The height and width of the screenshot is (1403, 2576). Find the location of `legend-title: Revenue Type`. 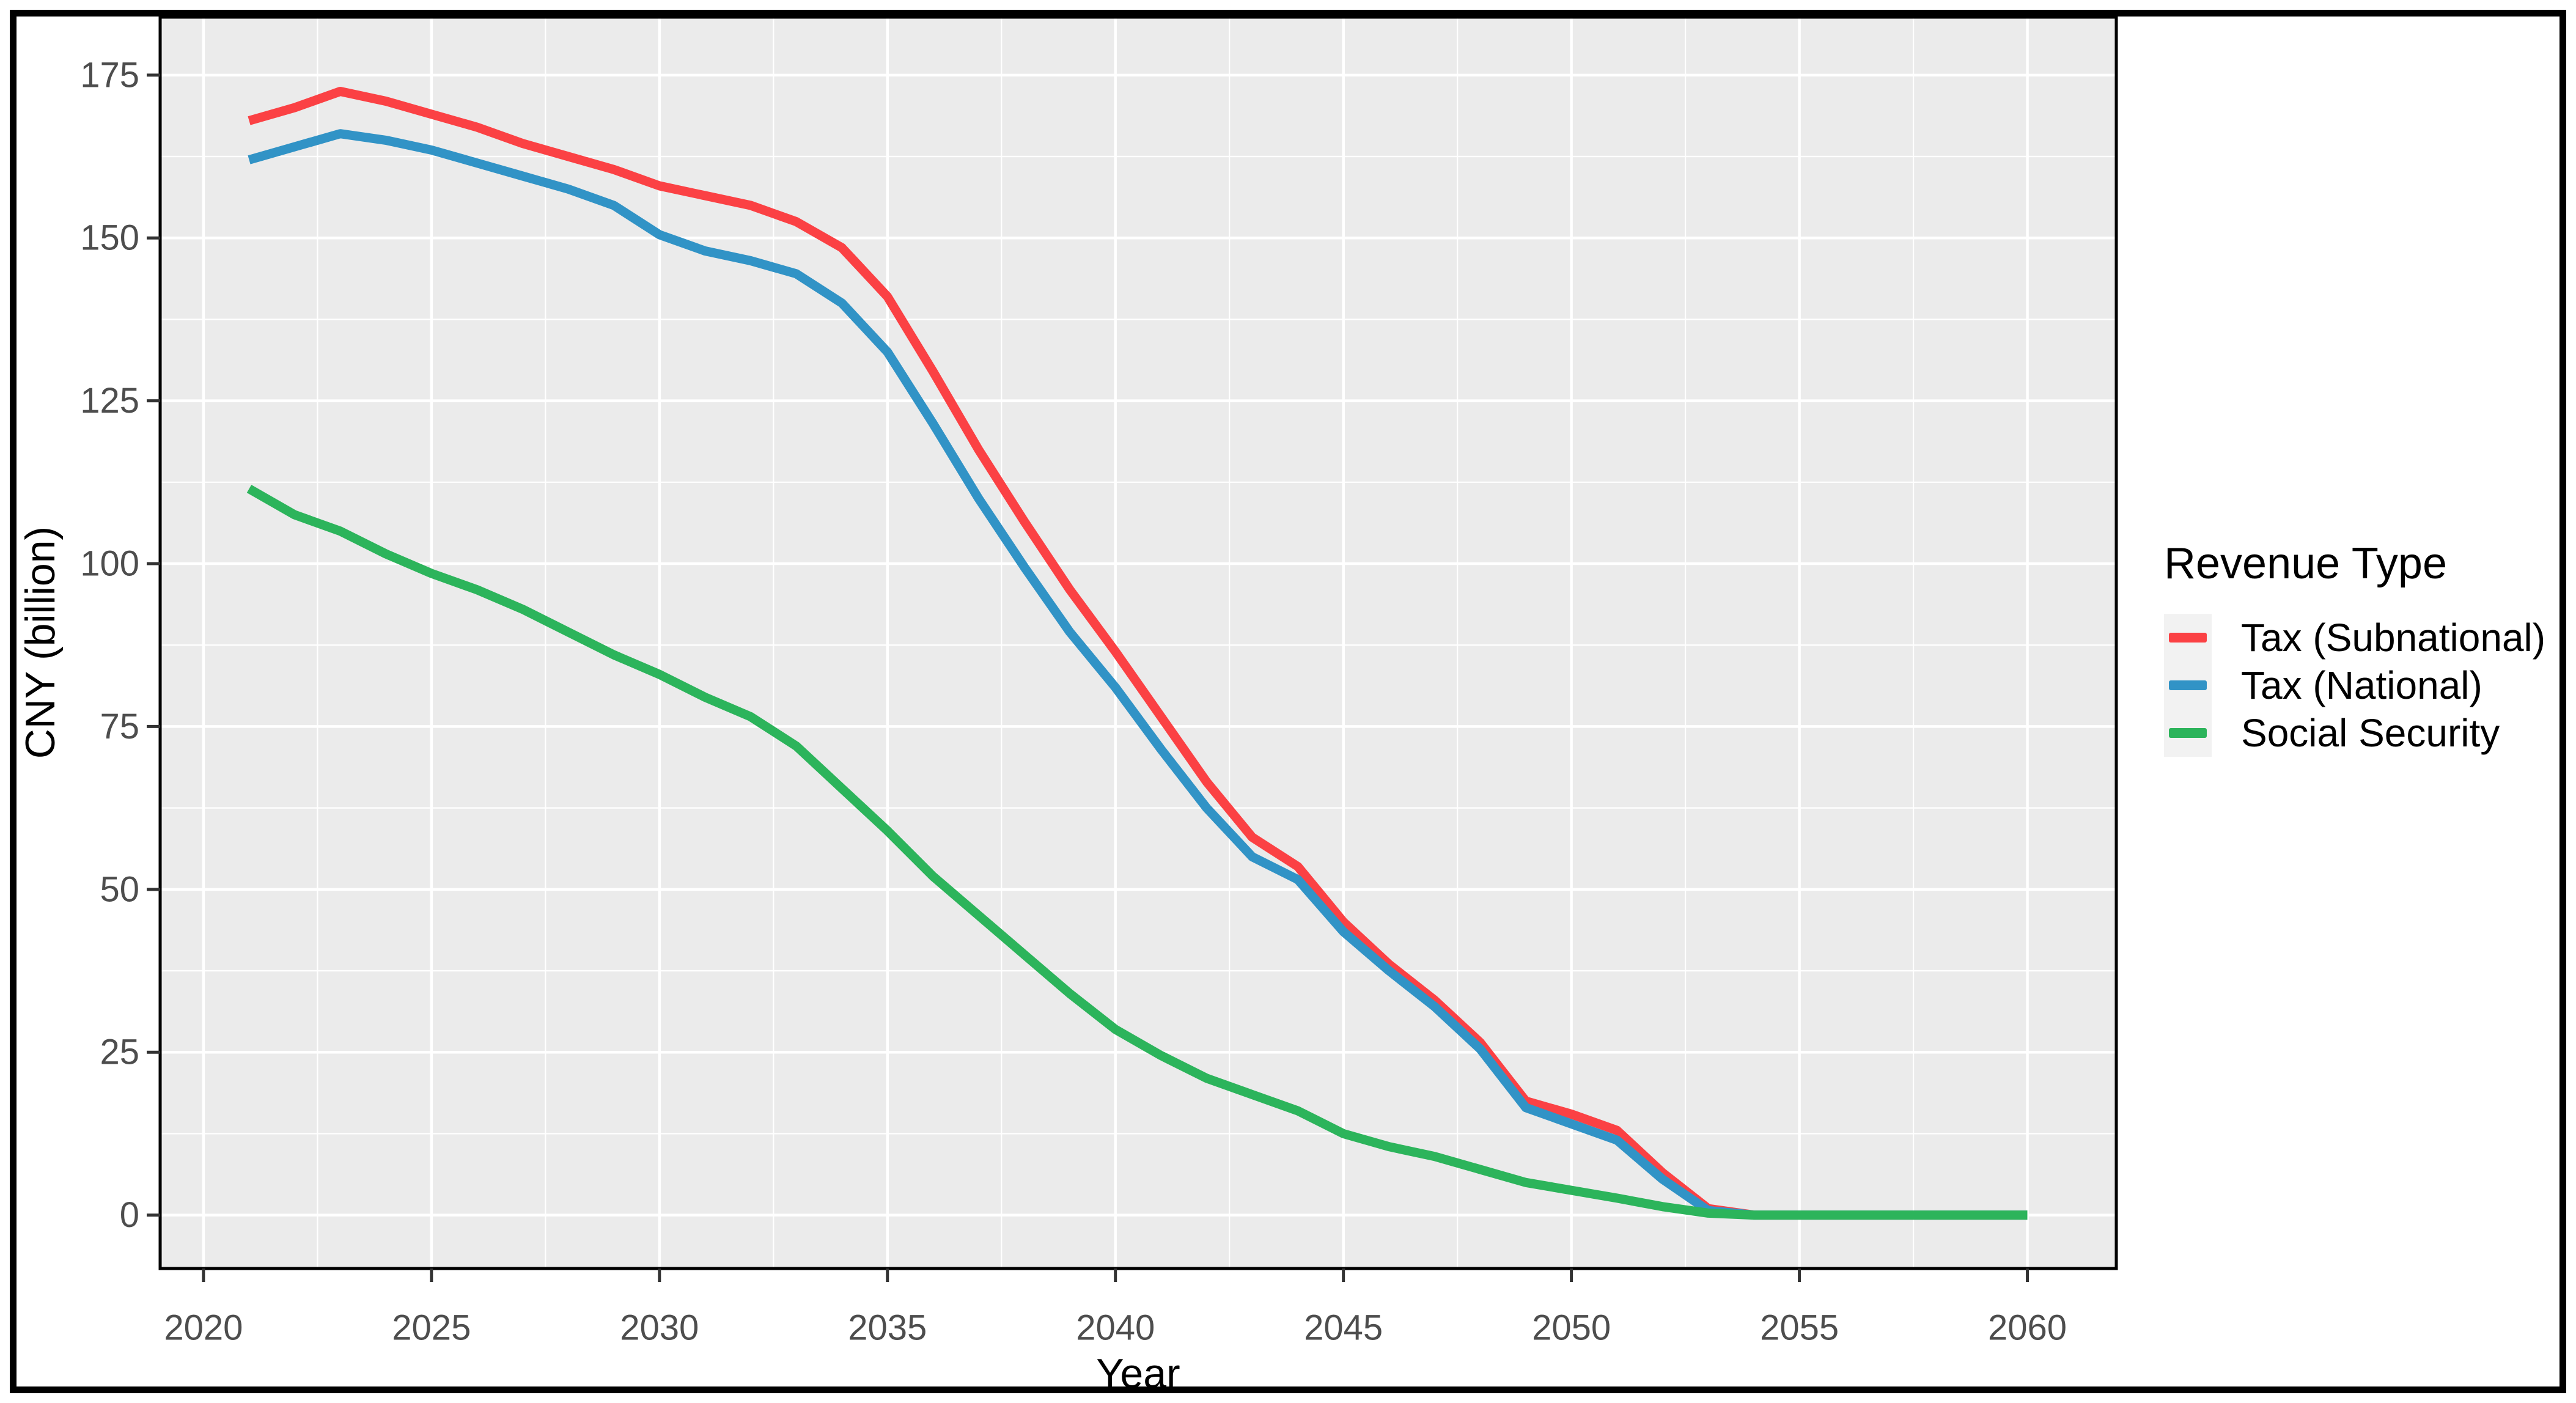

legend-title: Revenue Type is located at coordinates (2306, 563).